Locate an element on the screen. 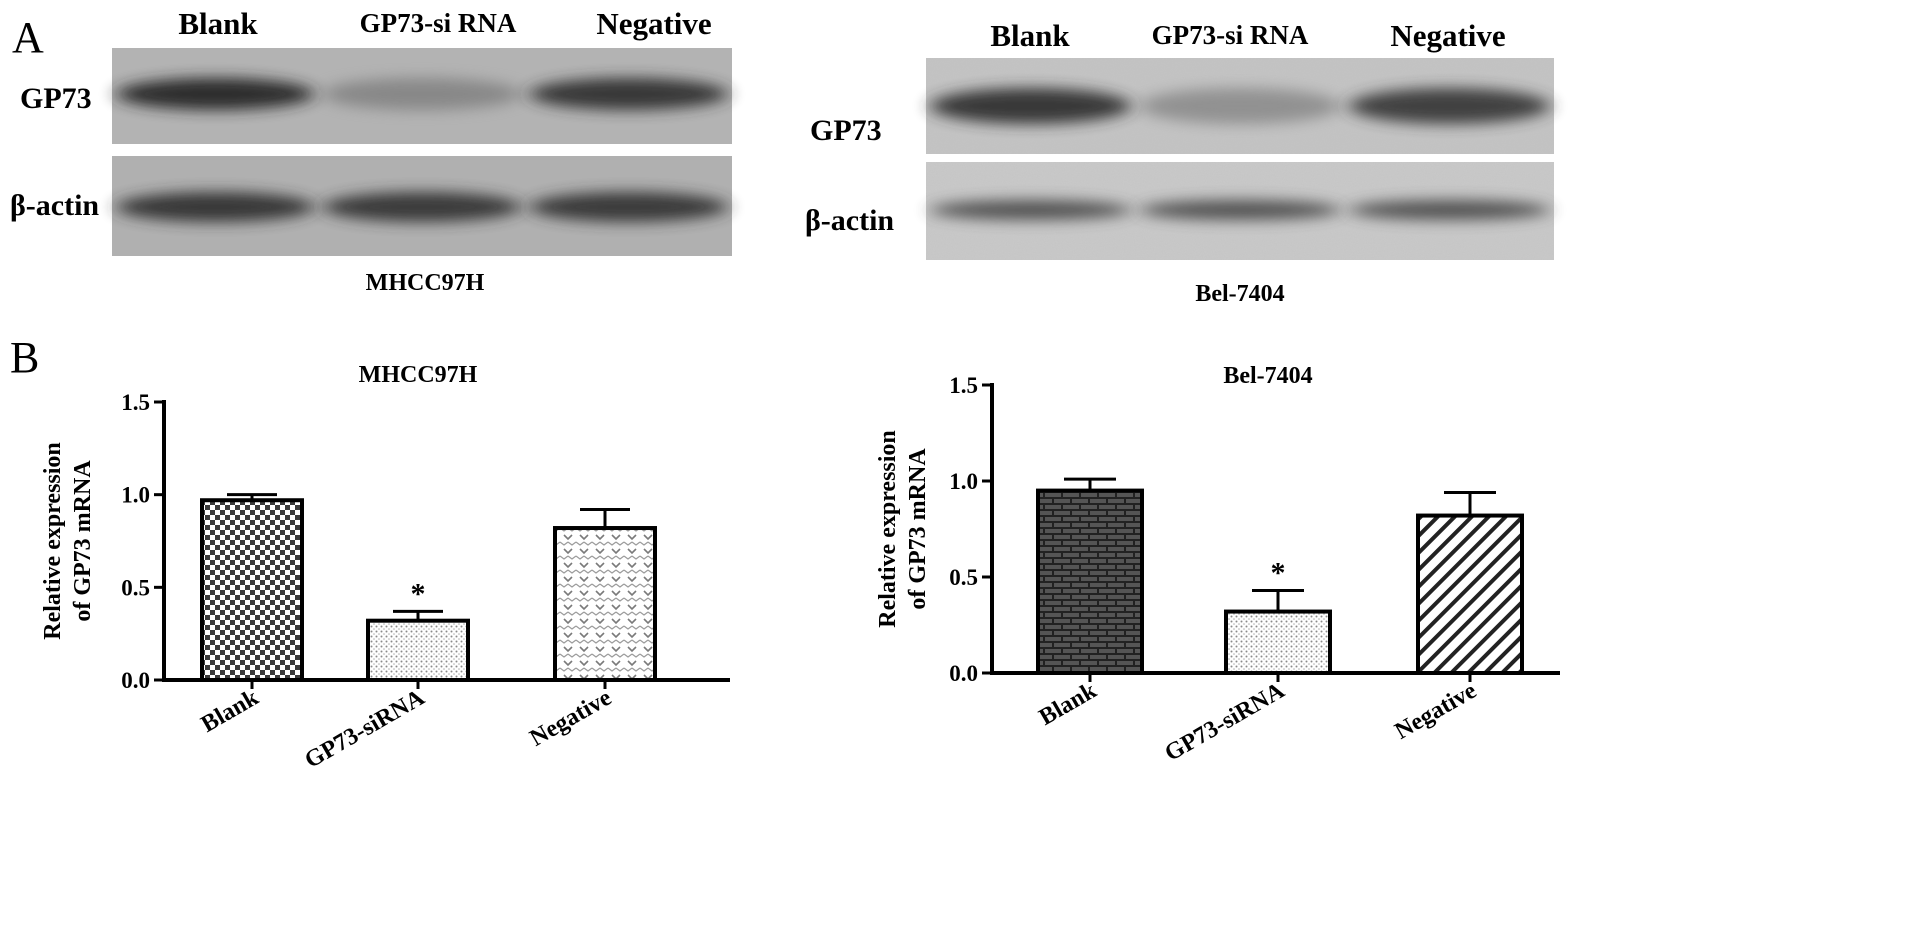  chart1-xtick-label-2: GP73-siRNA is located at coordinates (365, 729).